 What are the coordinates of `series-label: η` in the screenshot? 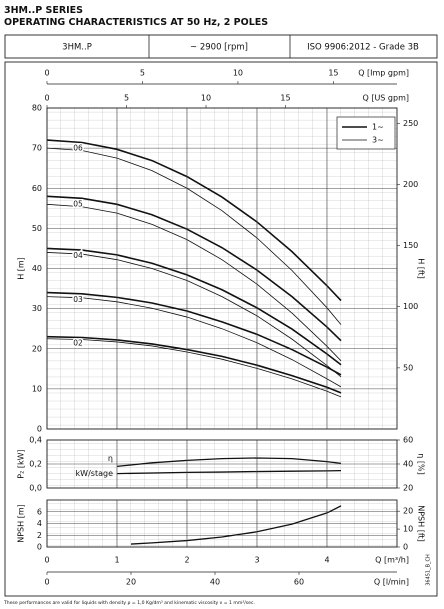 It's located at (110, 458).